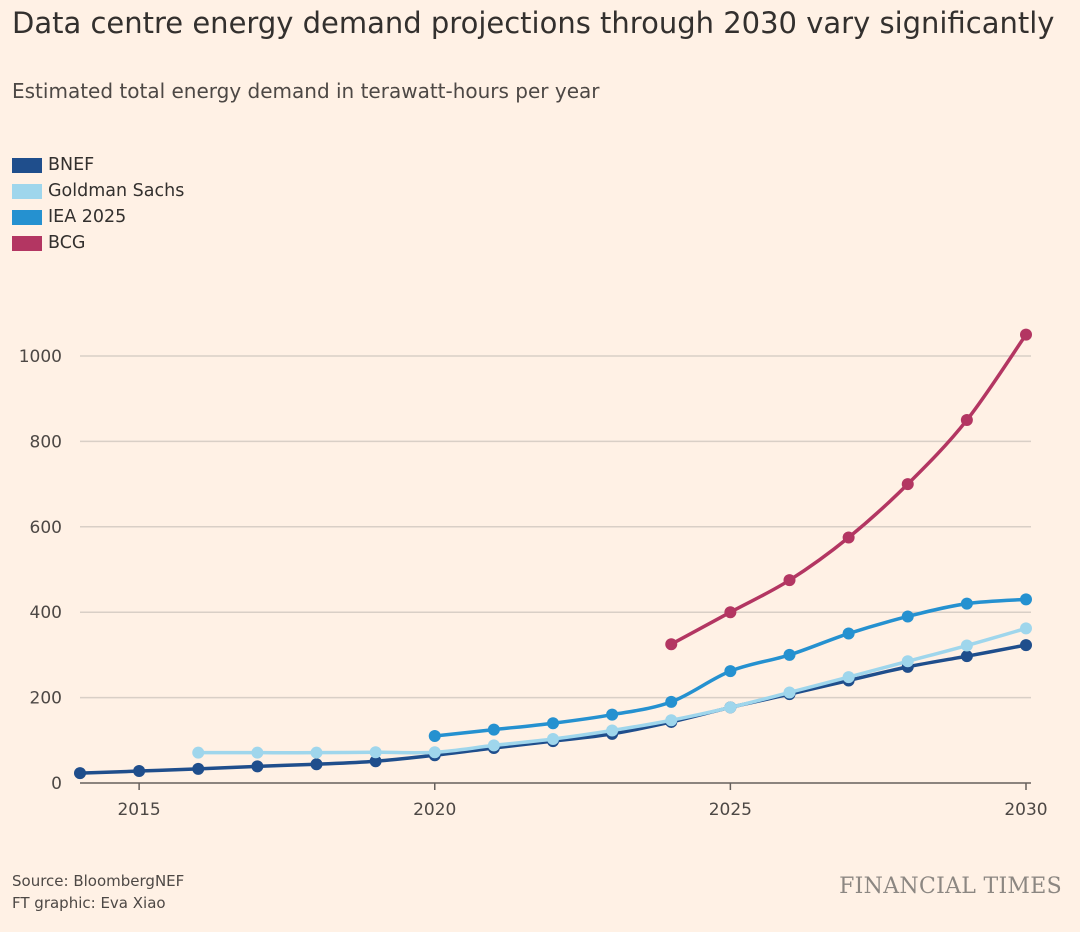 This screenshot has width=1080, height=932. What do you see at coordinates (730, 707) in the screenshot?
I see `data-point-goldman-sachs-2025` at bounding box center [730, 707].